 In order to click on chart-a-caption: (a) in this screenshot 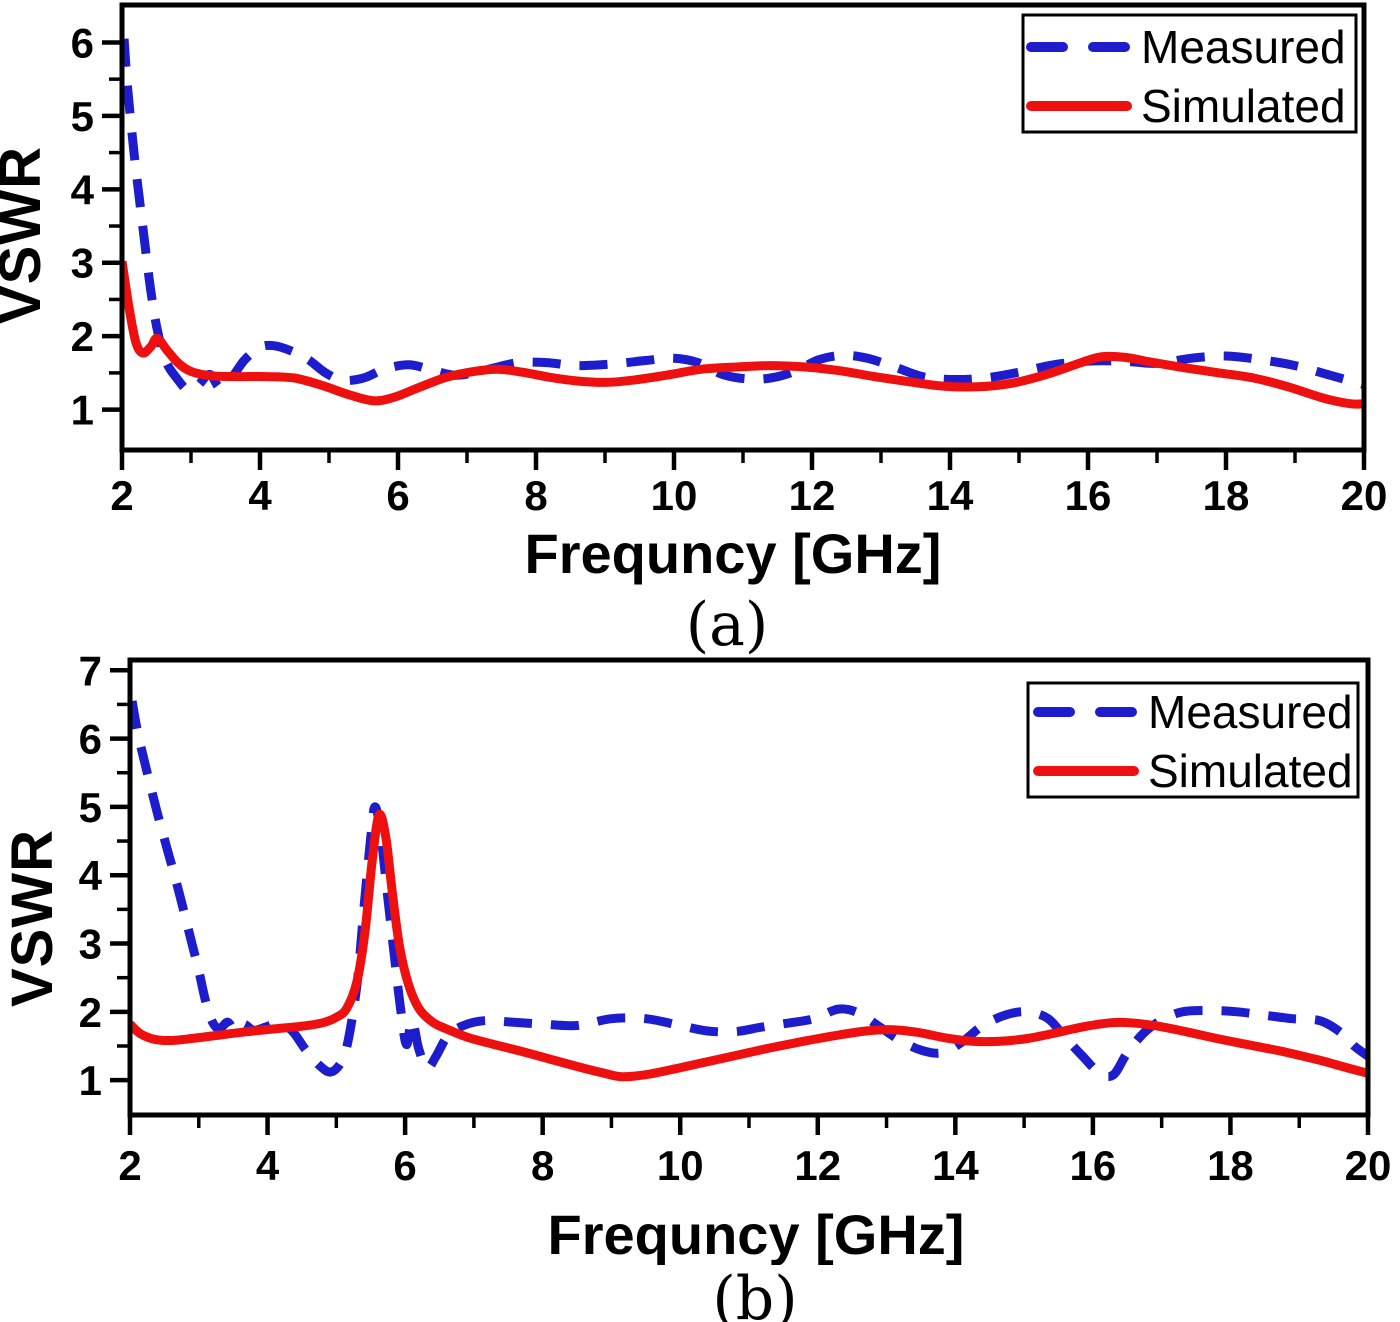, I will do `click(727, 625)`.